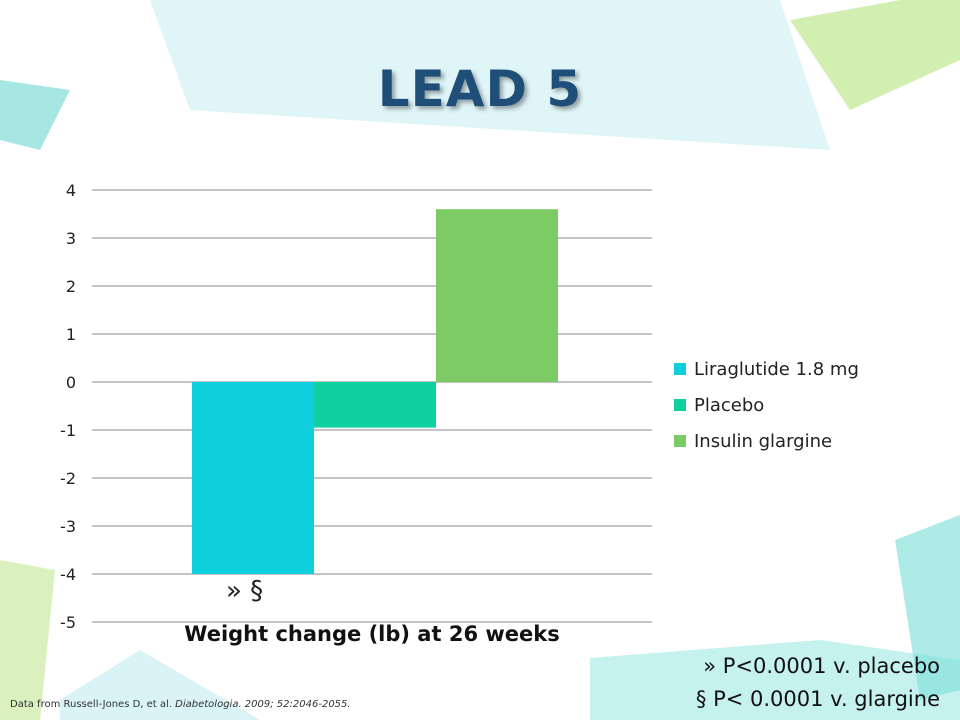  What do you see at coordinates (817, 699) in the screenshot?
I see `footnote-glargine: § P< 0.0001 v. glargine` at bounding box center [817, 699].